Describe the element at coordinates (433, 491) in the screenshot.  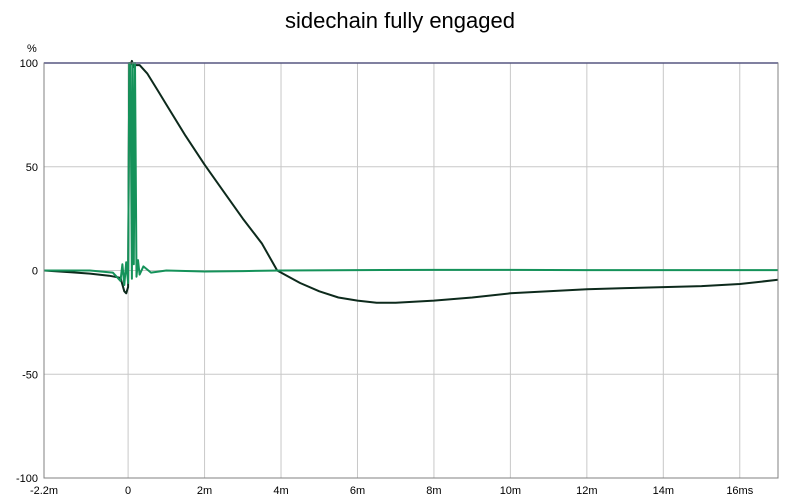
I see `x-tick-label: 8m` at that location.